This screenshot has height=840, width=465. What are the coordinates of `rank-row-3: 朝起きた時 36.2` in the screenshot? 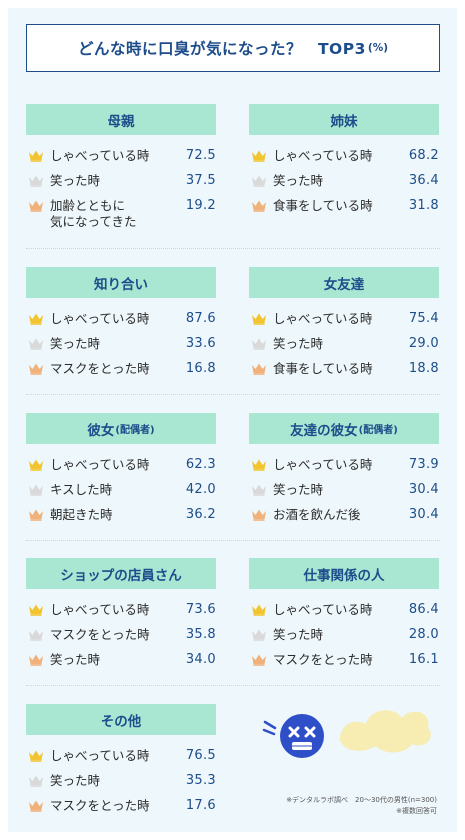 It's located at (121, 516).